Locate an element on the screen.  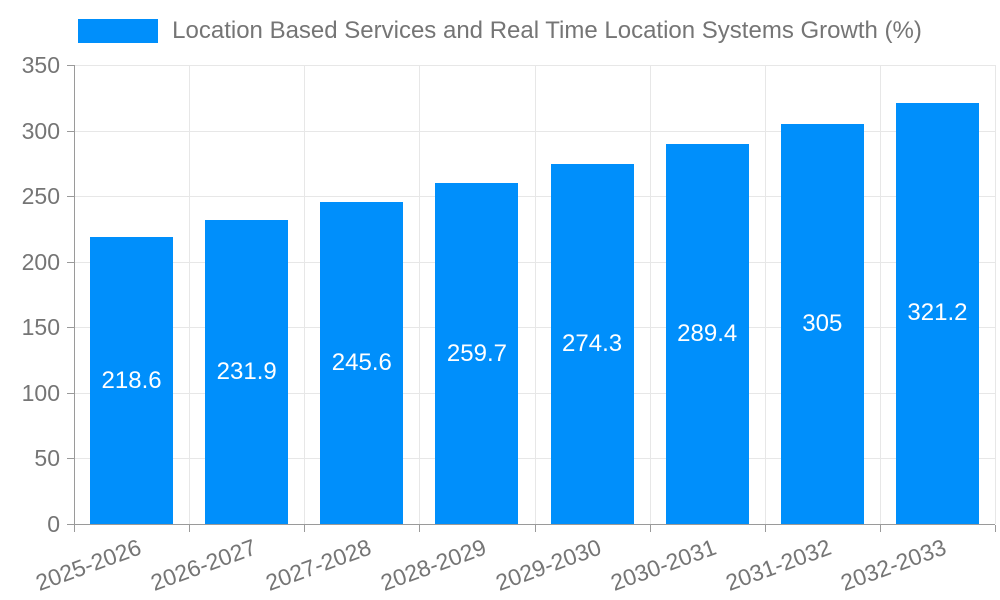
bar-value-label: 231.9 is located at coordinates (246, 371).